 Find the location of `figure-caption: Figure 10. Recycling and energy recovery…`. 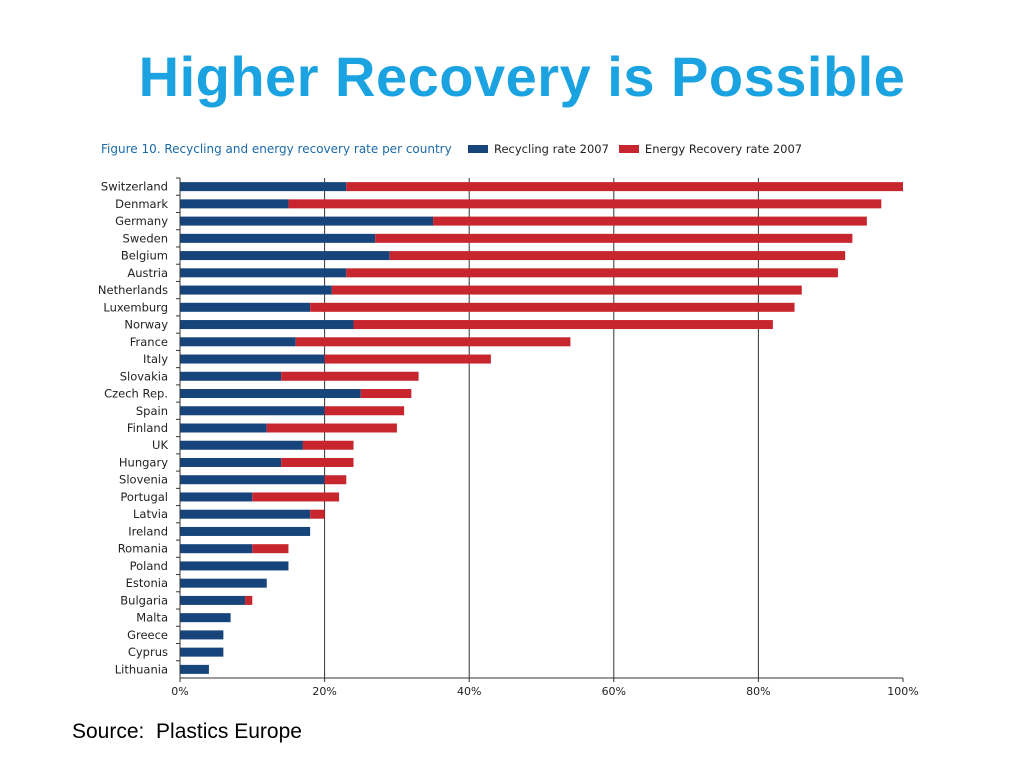

figure-caption: Figure 10. Recycling and energy recovery… is located at coordinates (276, 149).